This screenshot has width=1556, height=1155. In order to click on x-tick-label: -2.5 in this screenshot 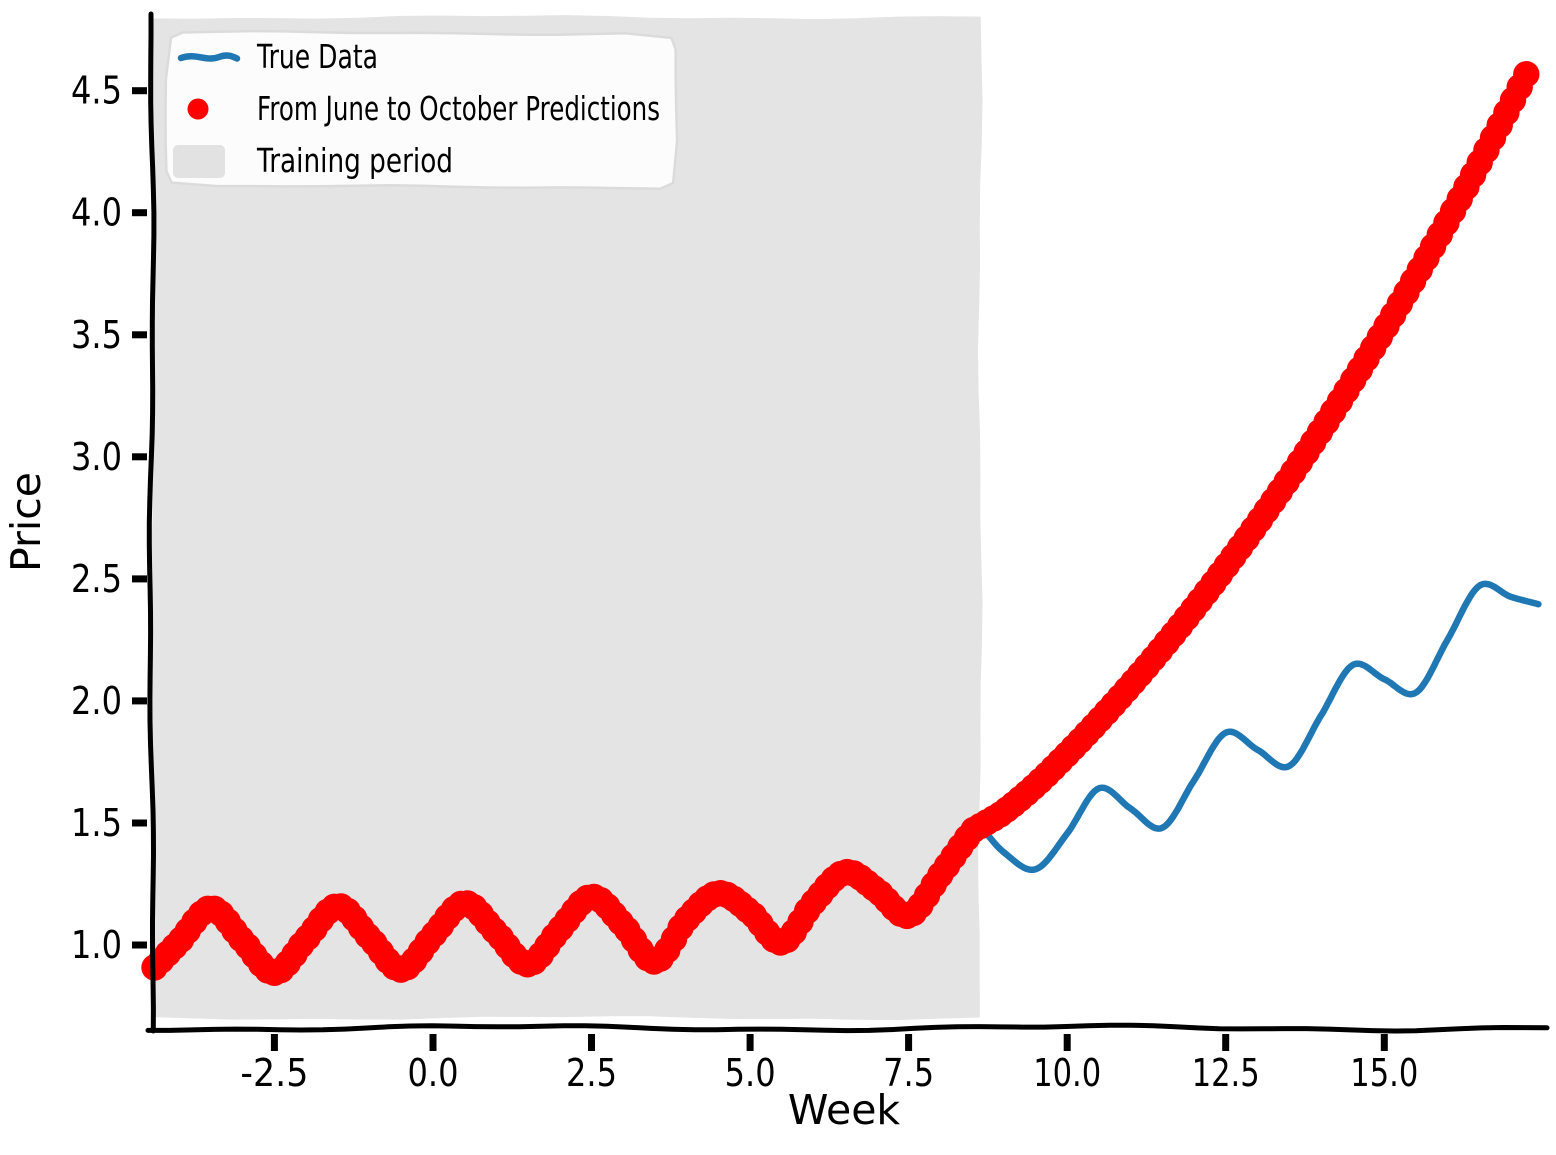, I will do `click(274, 1073)`.